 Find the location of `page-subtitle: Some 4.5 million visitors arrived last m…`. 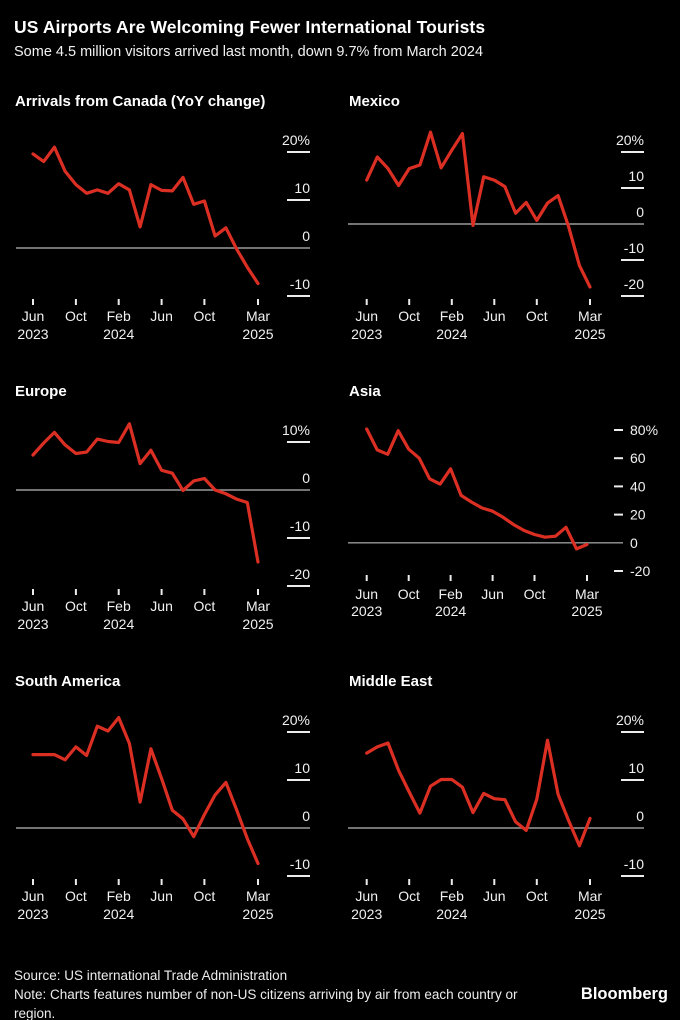

page-subtitle: Some 4.5 million visitors arrived last m… is located at coordinates (249, 52).